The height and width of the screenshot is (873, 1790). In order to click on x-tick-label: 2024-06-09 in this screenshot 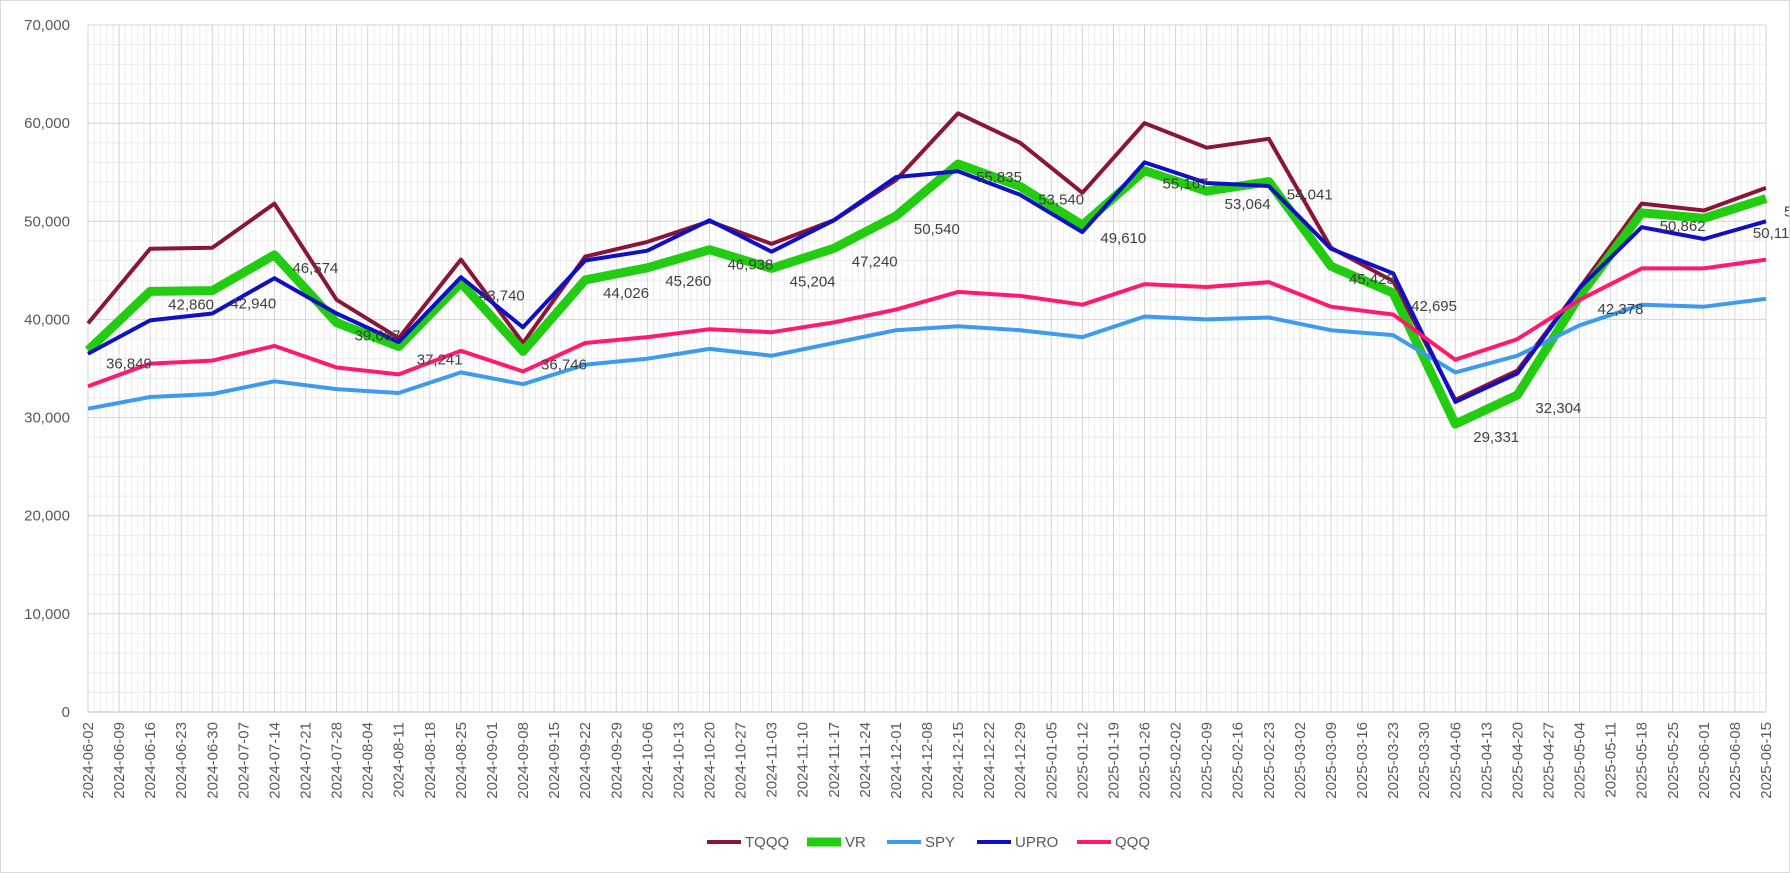, I will do `click(119, 760)`.